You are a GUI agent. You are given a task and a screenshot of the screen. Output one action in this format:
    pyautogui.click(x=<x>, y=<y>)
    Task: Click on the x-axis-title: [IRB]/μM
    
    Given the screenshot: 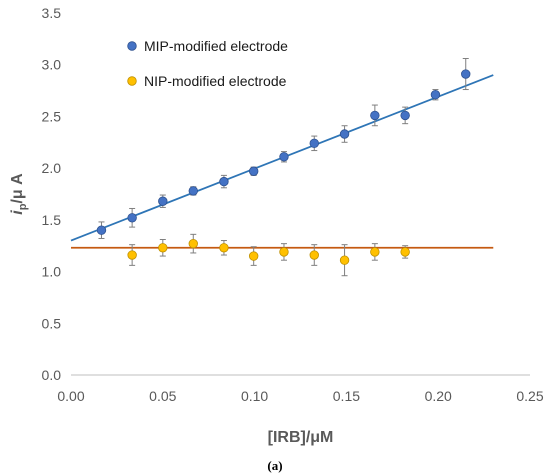 What is the action you would take?
    pyautogui.click(x=301, y=437)
    